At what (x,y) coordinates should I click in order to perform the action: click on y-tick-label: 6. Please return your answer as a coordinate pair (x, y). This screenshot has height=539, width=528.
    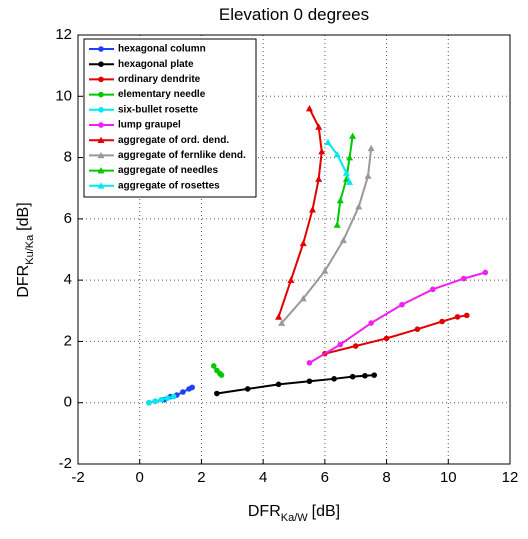
    Looking at the image, I should click on (68, 218).